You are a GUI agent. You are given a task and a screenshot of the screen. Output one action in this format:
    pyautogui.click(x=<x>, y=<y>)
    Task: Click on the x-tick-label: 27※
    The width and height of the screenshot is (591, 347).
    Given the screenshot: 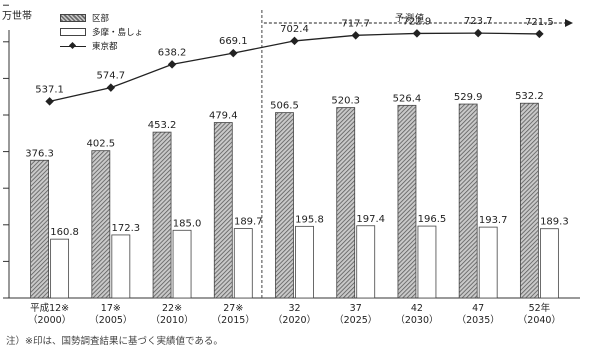 What is the action you would take?
    pyautogui.click(x=233, y=308)
    